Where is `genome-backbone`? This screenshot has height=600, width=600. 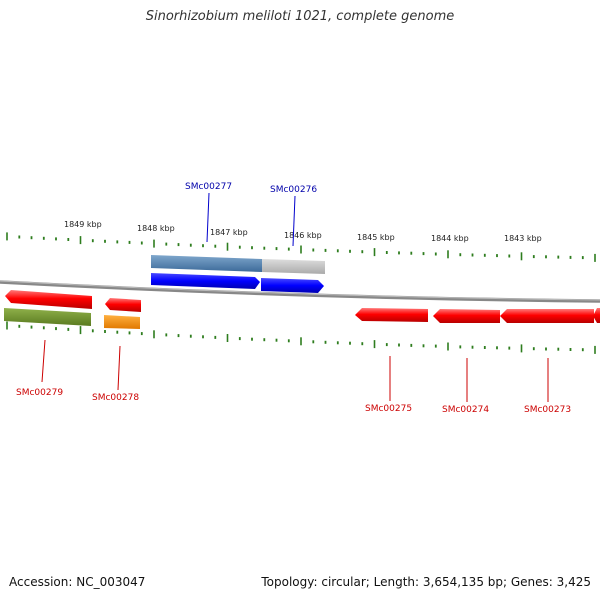
genome-backbone is located at coordinates (300, 291).